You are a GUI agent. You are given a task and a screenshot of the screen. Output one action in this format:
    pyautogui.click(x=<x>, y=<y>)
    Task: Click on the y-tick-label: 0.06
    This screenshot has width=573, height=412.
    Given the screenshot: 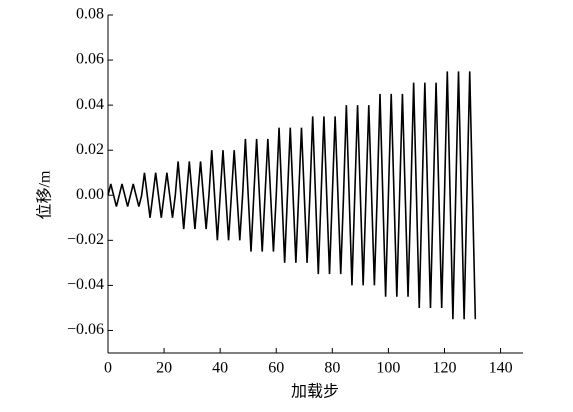 What is the action you would take?
    pyautogui.click(x=90, y=59)
    